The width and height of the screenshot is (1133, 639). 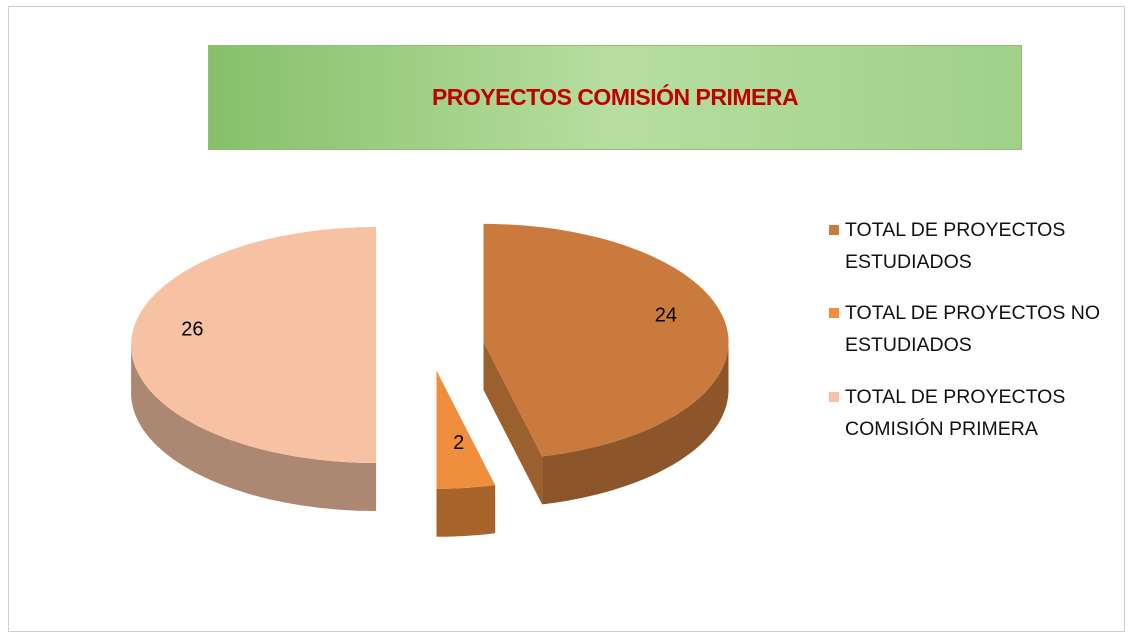 I want to click on legend-item: TOTAL DE PROYECTOS NO ESTUDIADOS, so click(x=966, y=329).